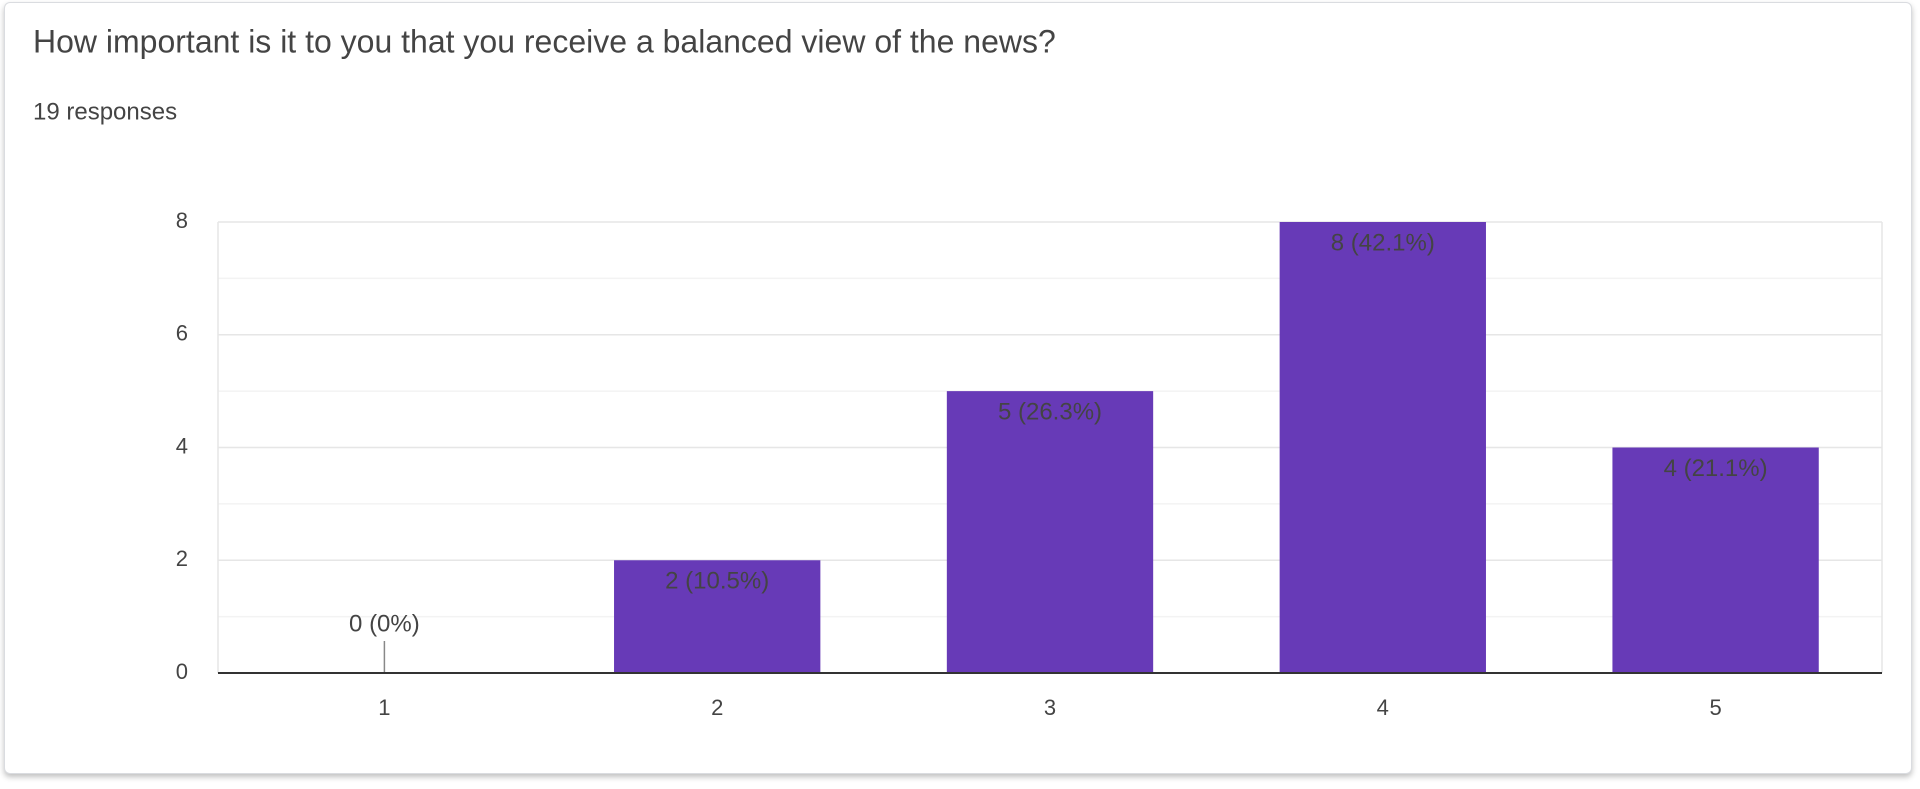 The width and height of the screenshot is (1920, 789). I want to click on x-tick-label: 4, so click(1383, 707).